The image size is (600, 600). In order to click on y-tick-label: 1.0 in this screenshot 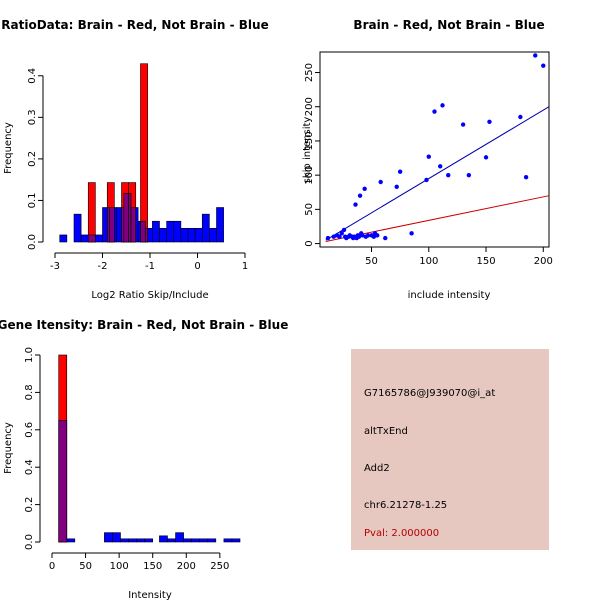, I will do `click(29, 355)`.